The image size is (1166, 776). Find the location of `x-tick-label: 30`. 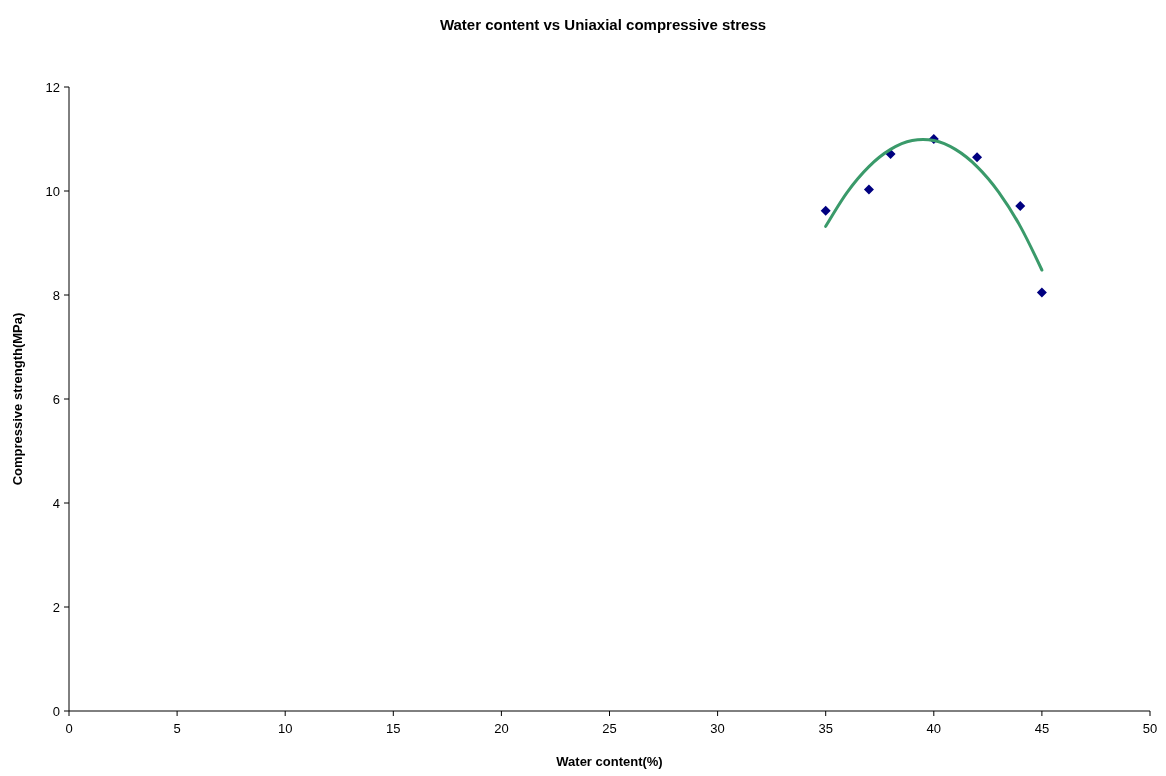

x-tick-label: 30 is located at coordinates (717, 728).